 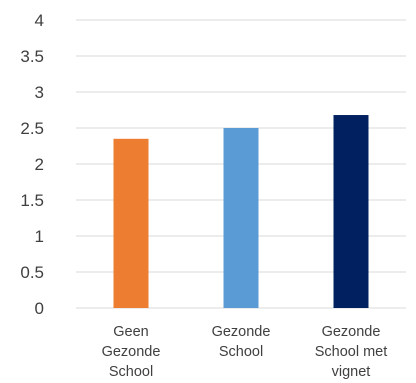 I want to click on y-tick-label: 4, so click(x=39, y=20).